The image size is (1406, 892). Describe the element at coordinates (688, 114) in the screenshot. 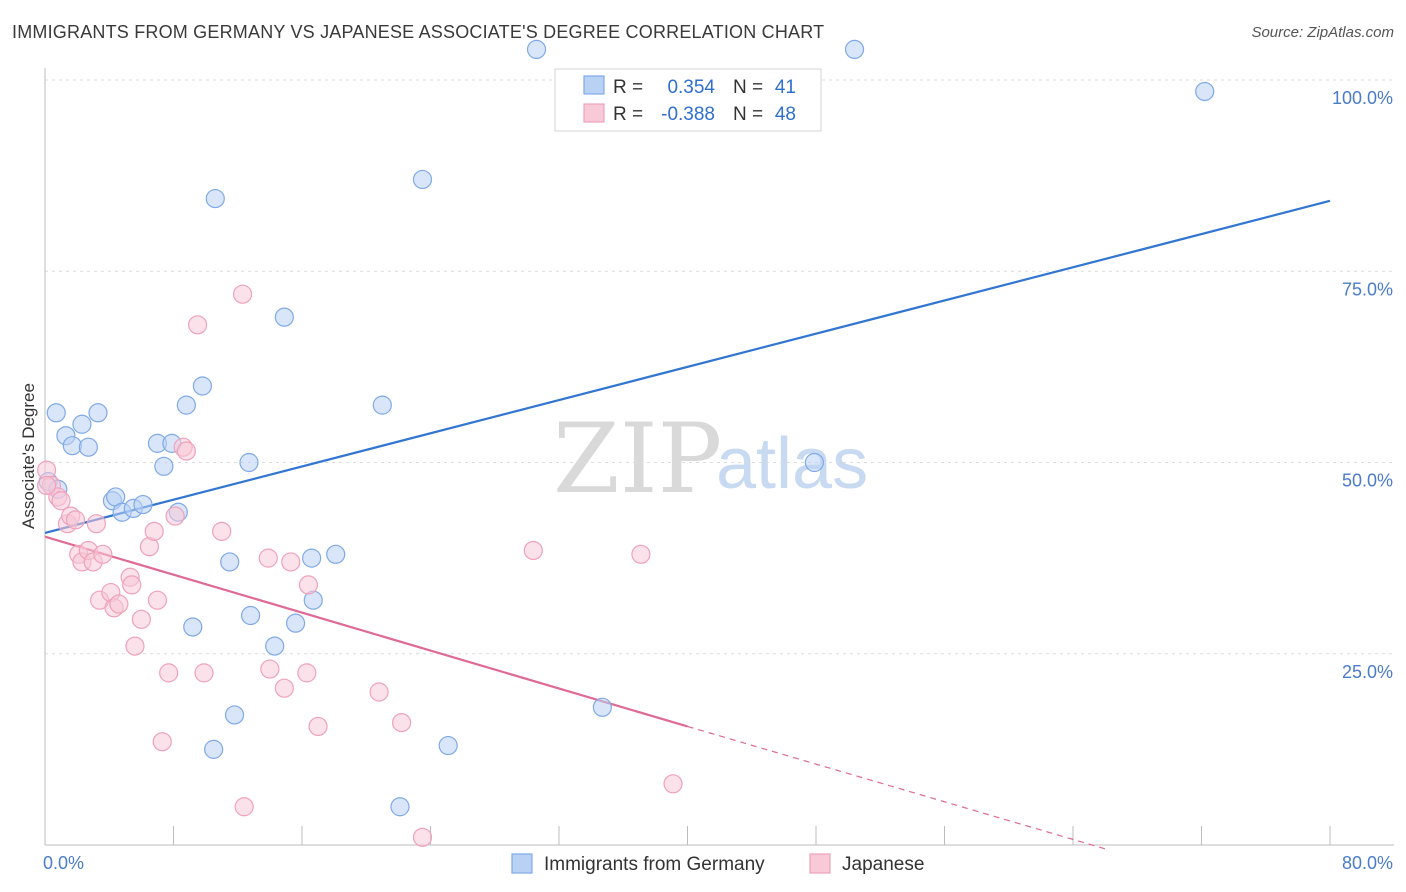

I see `legend-r-value-2: -0.388` at that location.